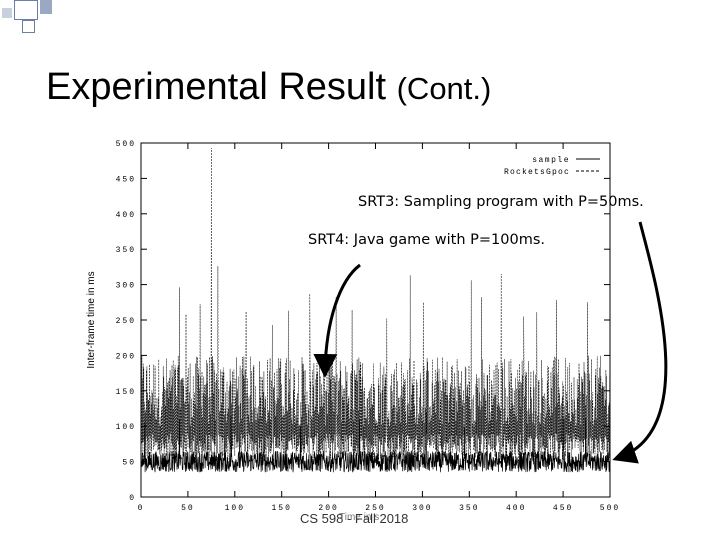 This screenshot has height=540, width=720. Describe the element at coordinates (141, 508) in the screenshot. I see `x-tick-label: 0` at that location.